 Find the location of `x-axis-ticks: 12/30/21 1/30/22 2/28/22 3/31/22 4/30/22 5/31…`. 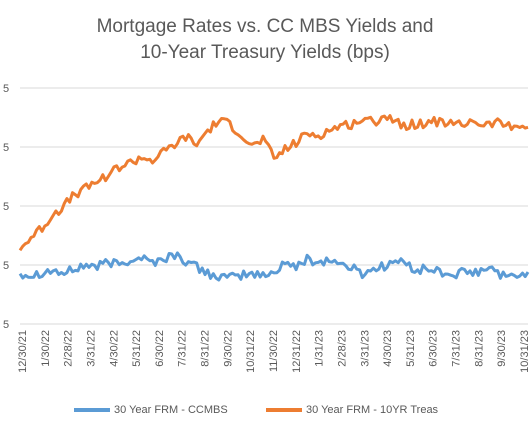

x-axis-ticks: 12/30/21 1/30/22 2/28/22 3/31/22 4/30/22 5/31… is located at coordinates (273, 351).